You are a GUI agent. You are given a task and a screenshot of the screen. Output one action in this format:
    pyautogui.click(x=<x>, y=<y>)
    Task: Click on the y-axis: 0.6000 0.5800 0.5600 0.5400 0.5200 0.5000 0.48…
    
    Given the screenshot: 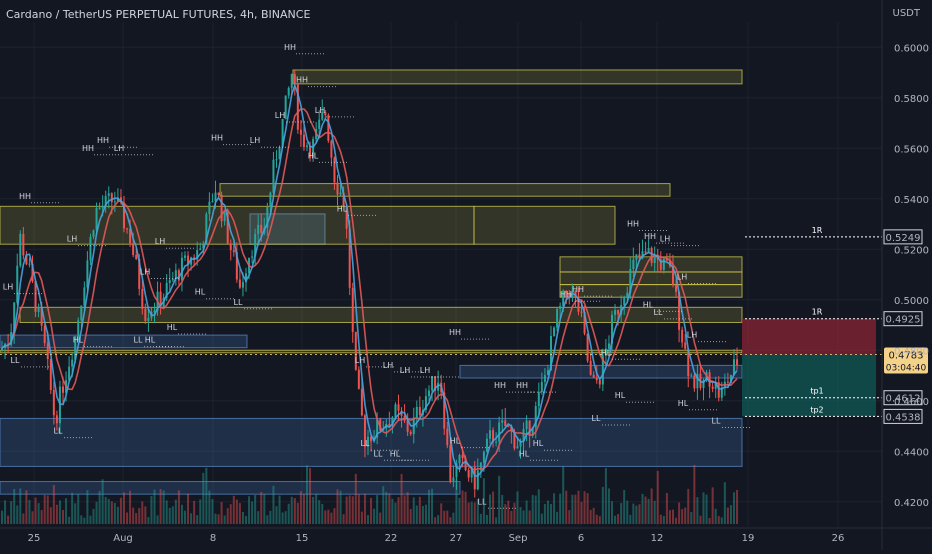 What is the action you would take?
    pyautogui.click(x=905, y=275)
    